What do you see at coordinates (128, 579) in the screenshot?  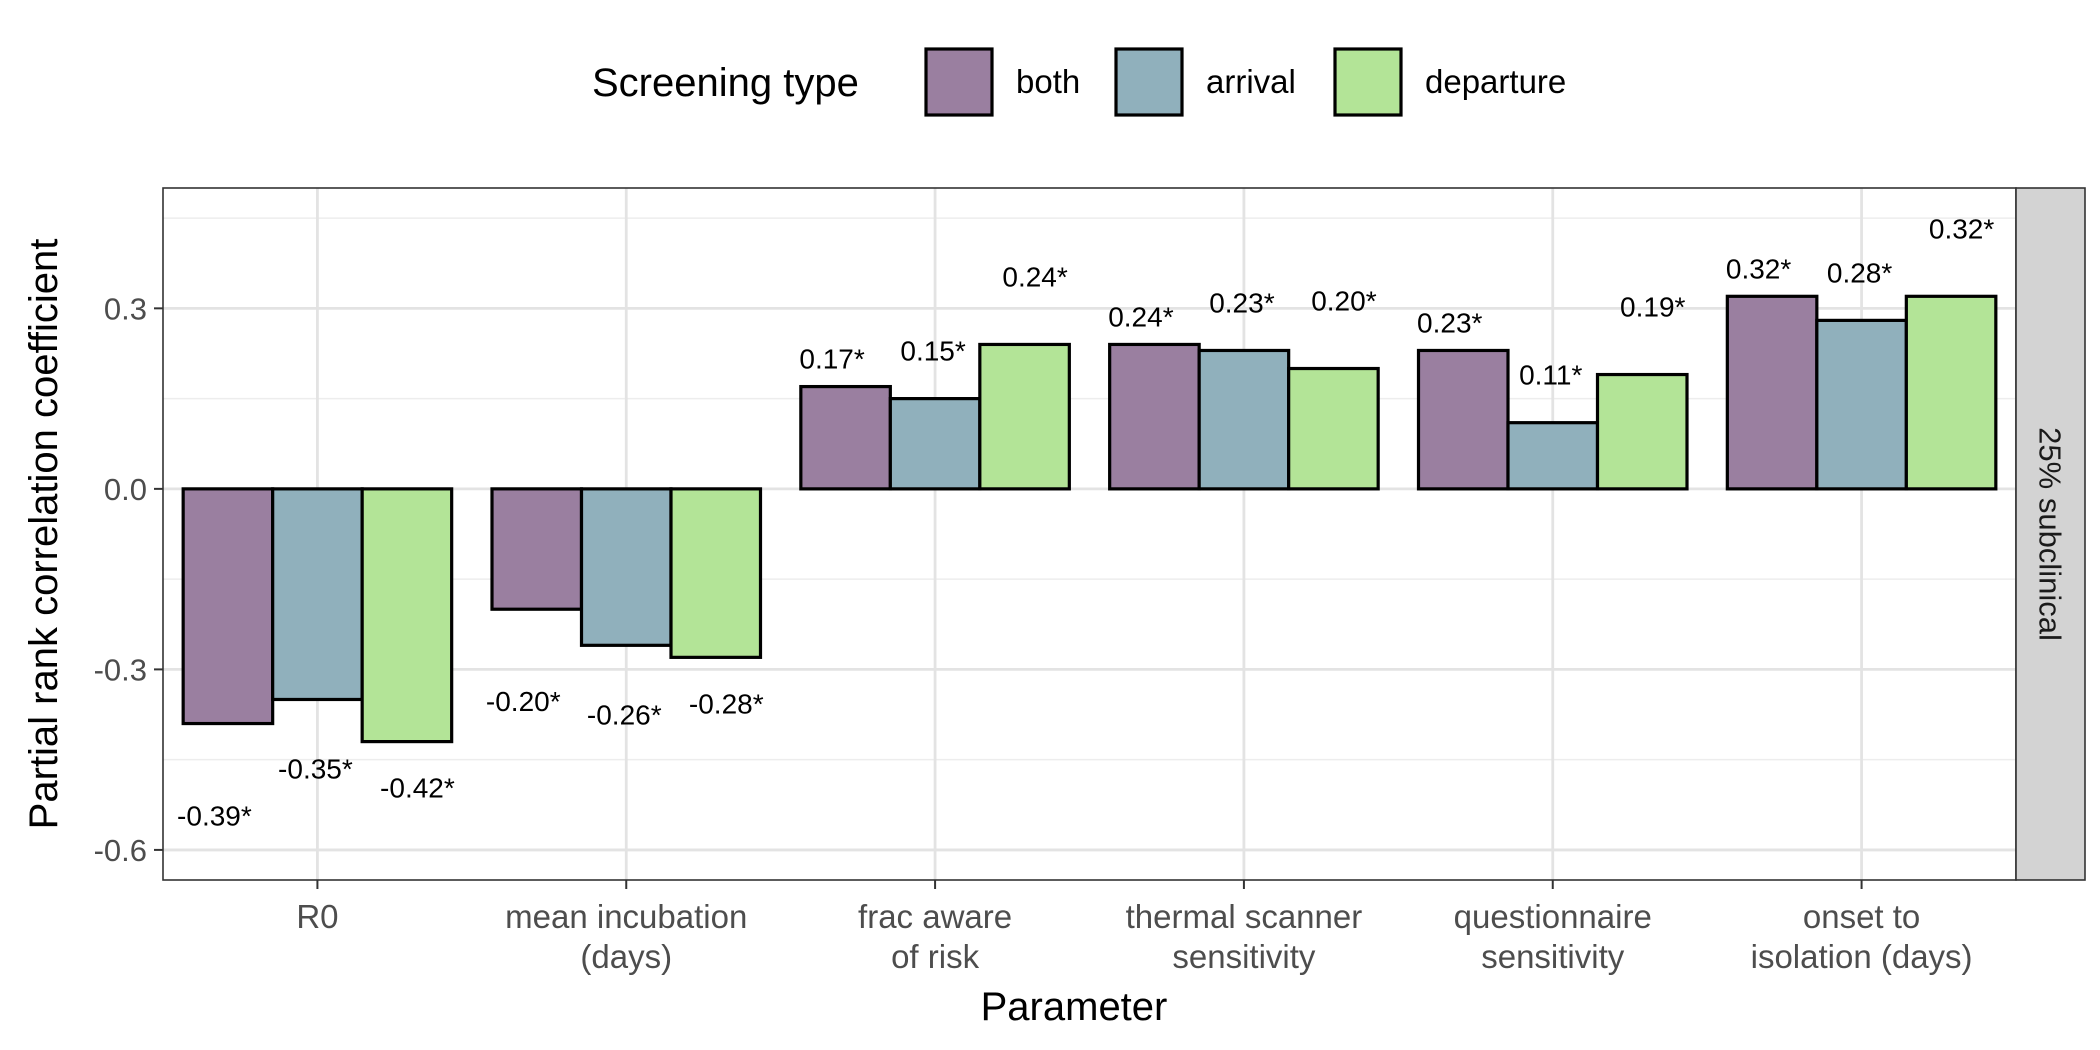 I see `y-axis: -0.6 -0.3 0.0 0.3` at bounding box center [128, 579].